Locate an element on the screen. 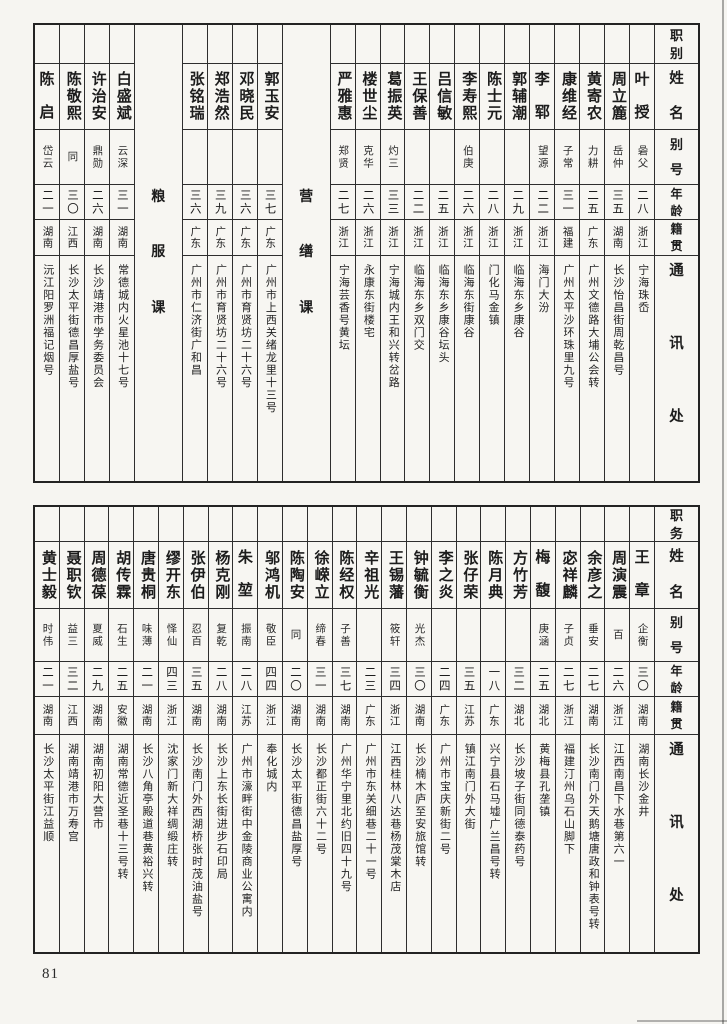  entry-column: 梅馥 庚涵 二五 湖北 黄梅县孔垄镇 is located at coordinates (542, 729).